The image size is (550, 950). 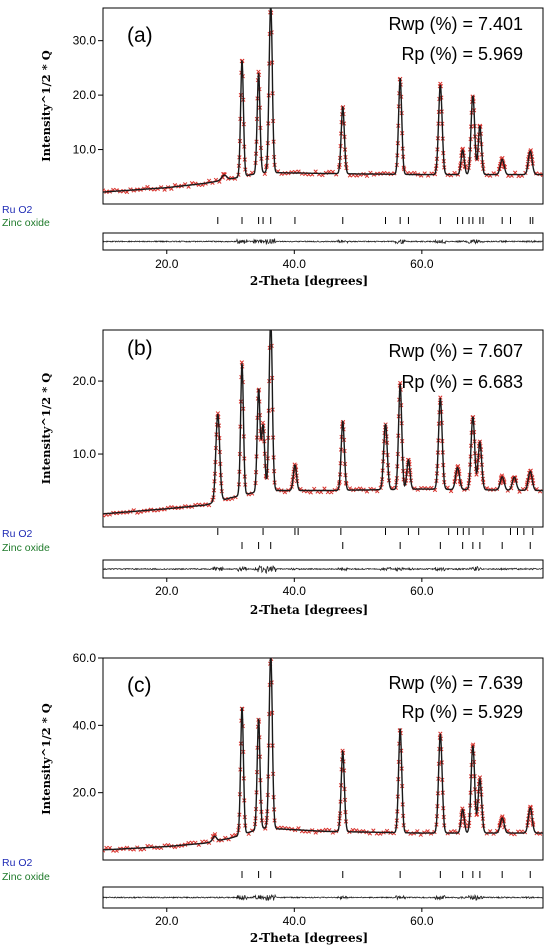 I want to click on y-tick-label: 60.0, so click(x=85, y=658).